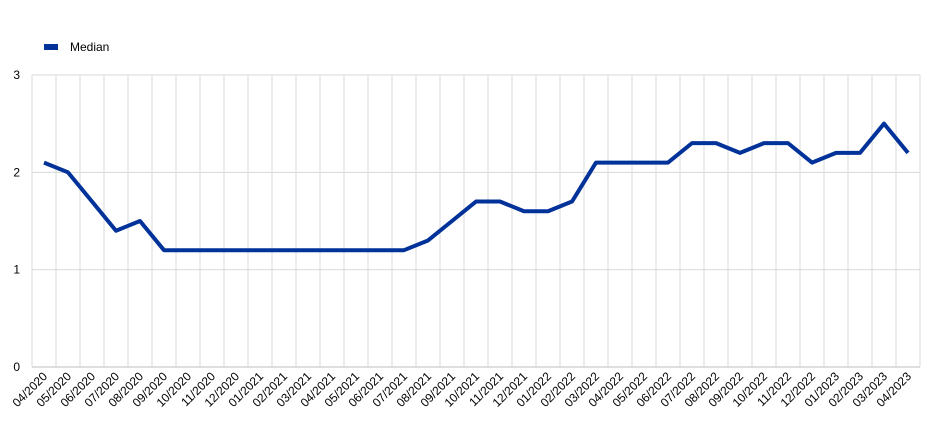 The width and height of the screenshot is (948, 428). Describe the element at coordinates (16, 270) in the screenshot. I see `y-tick-label: 1` at that location.